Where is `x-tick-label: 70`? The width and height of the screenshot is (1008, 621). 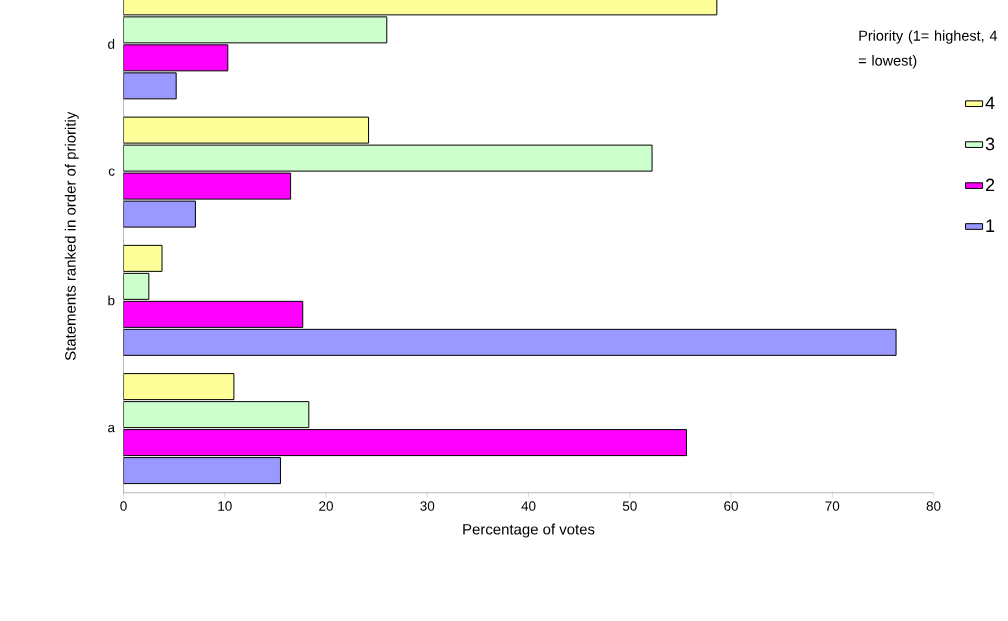 x-tick-label: 70 is located at coordinates (832, 506).